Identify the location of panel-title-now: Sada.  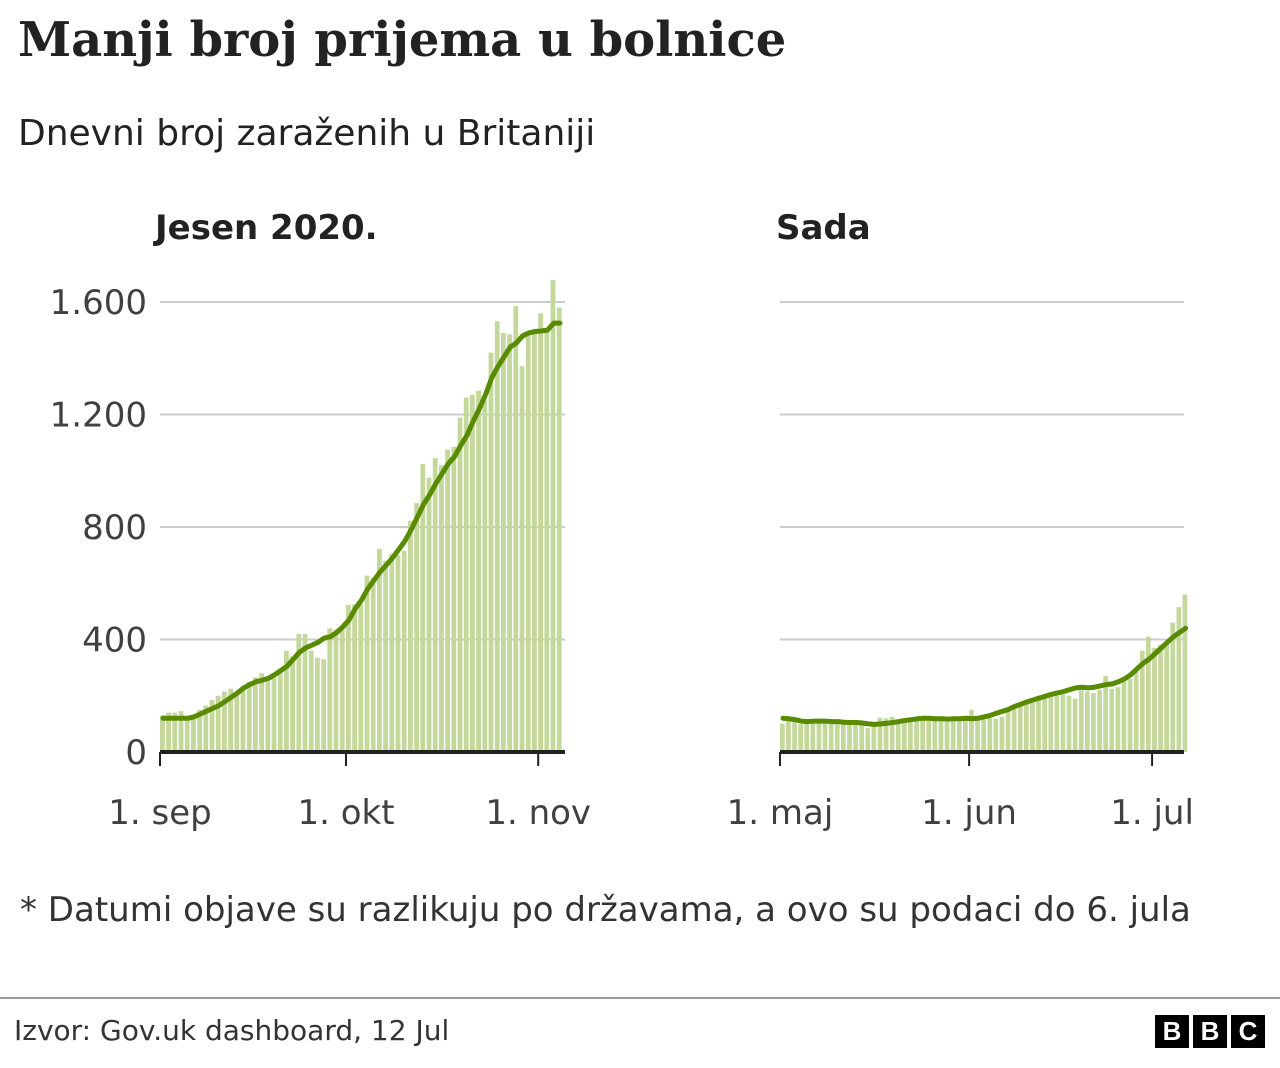
(823, 228).